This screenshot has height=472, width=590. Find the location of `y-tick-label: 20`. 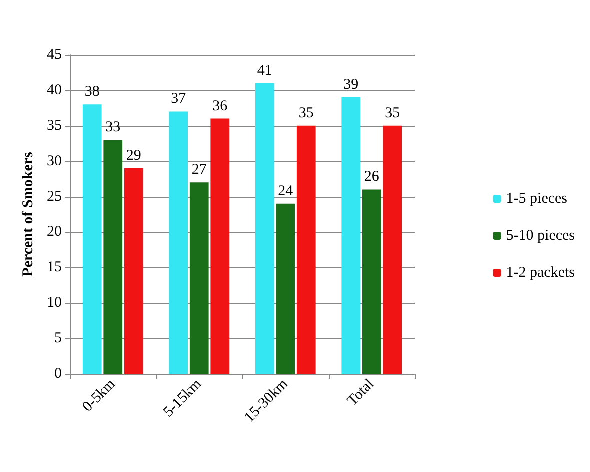

y-tick-label: 20 is located at coordinates (54, 232).